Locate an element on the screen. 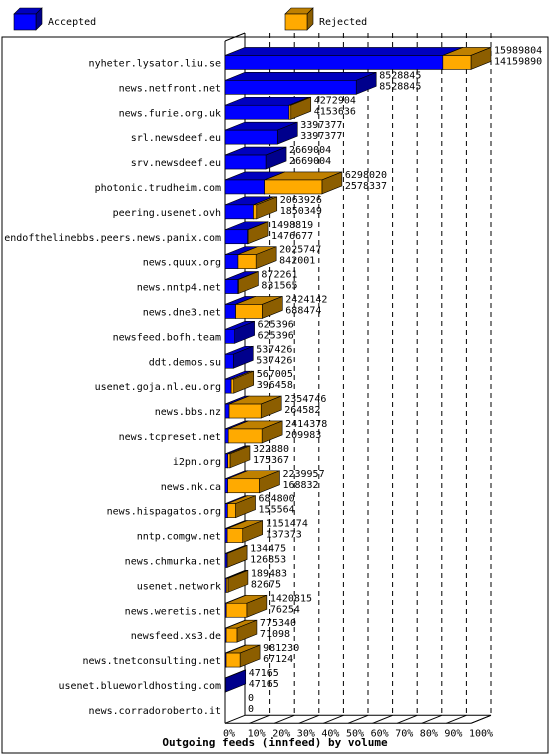 Image resolution: width=550 pixels, height=755 pixels. category-label: endofthelinebbs.peers.news.panix.com is located at coordinates (112, 238).